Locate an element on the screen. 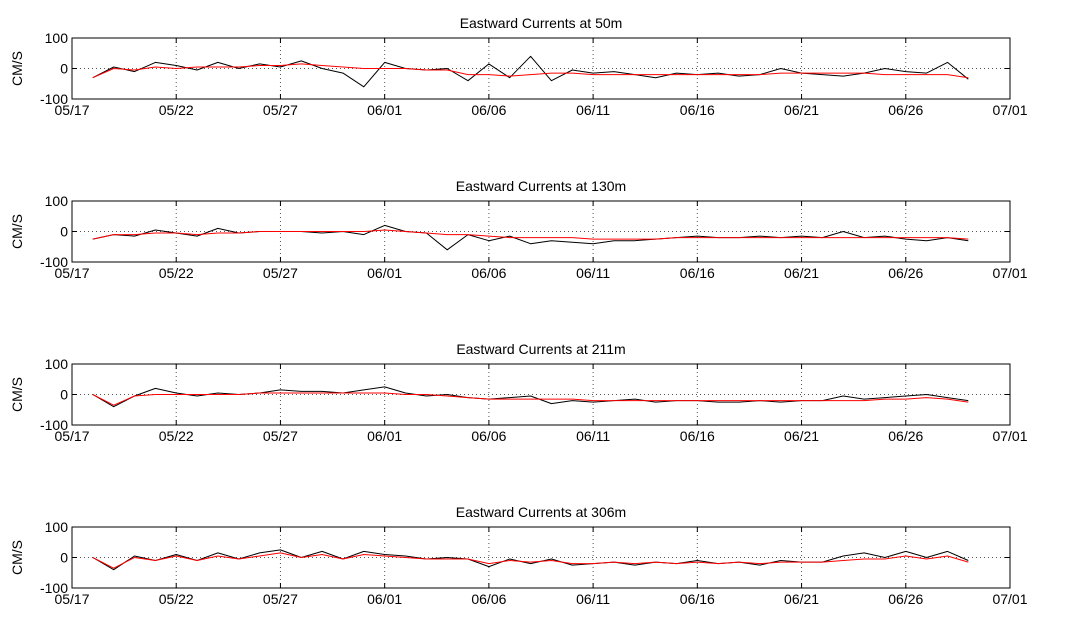 This screenshot has height=627, width=1065. chart-title: Eastward Currents at 306m is located at coordinates (541, 512).